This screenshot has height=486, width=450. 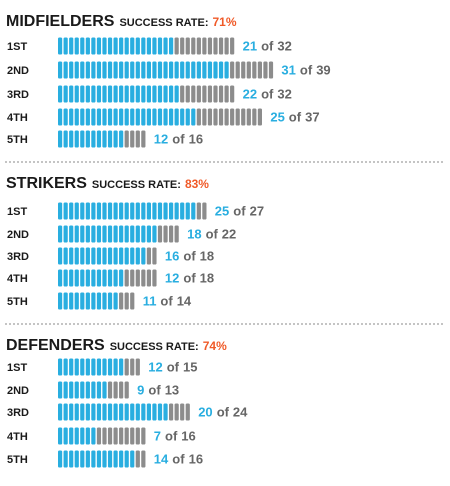 What do you see at coordinates (18, 235) in the screenshot?
I see `strikers-row-2nd-label: 2ND` at bounding box center [18, 235].